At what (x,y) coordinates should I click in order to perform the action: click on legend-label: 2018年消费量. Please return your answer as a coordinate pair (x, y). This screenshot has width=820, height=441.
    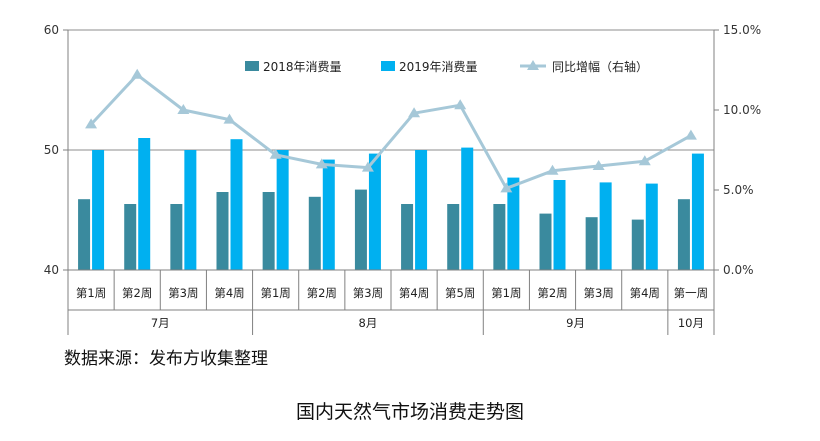
    Looking at the image, I should click on (302, 67).